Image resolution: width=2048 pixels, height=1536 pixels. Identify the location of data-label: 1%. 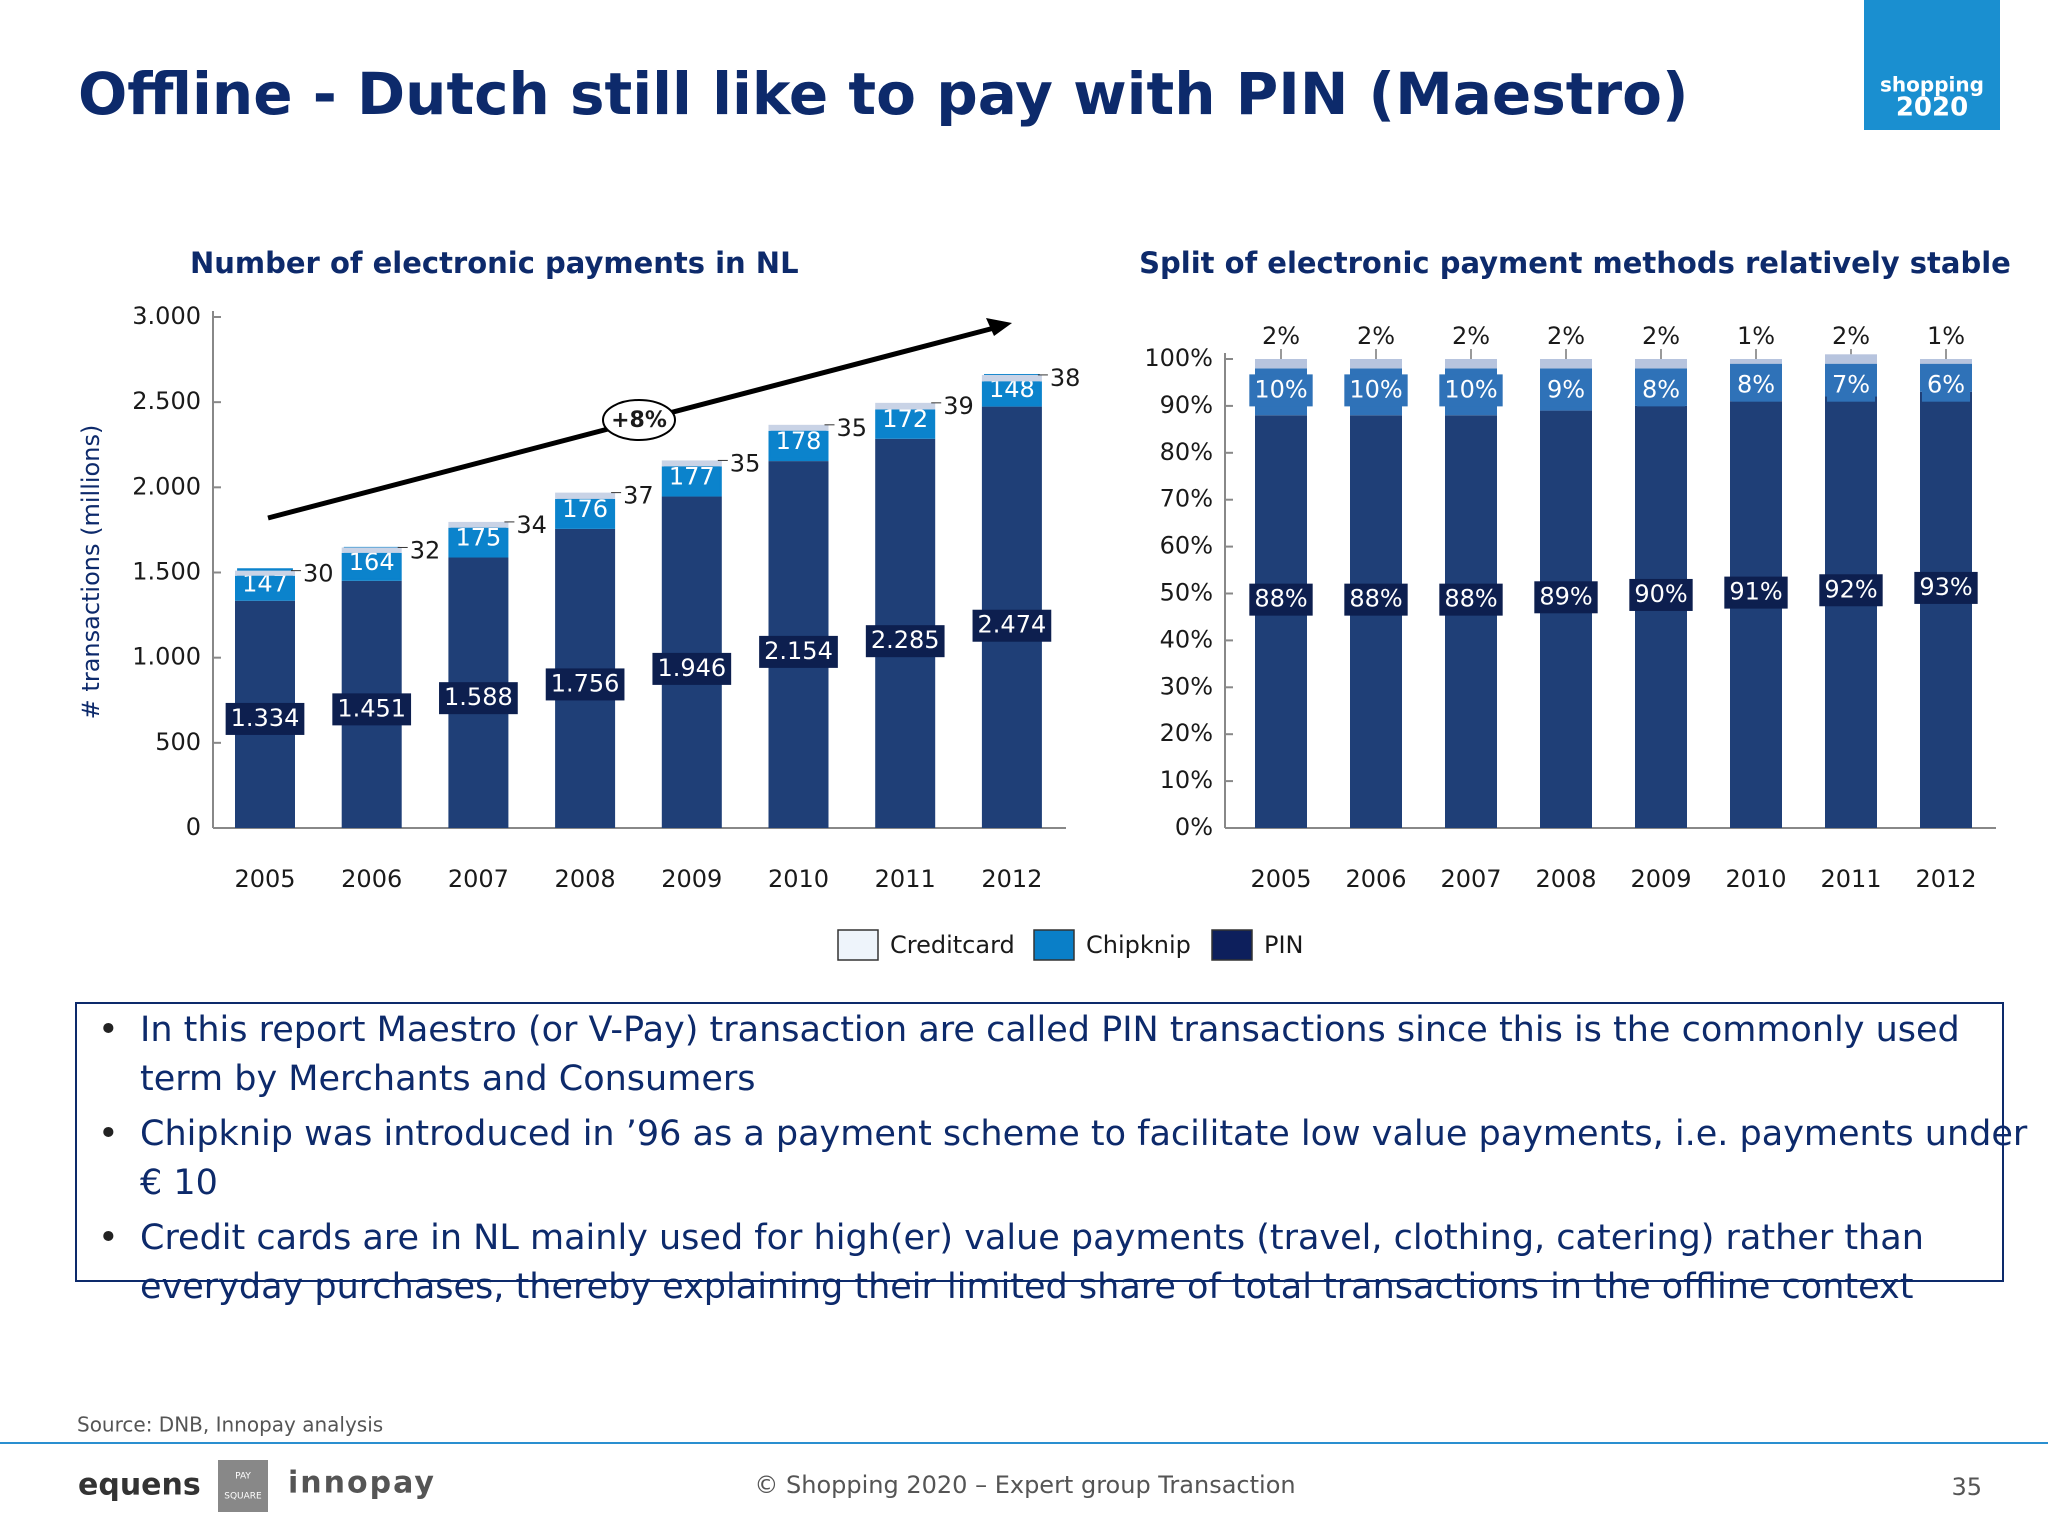
(1756, 336).